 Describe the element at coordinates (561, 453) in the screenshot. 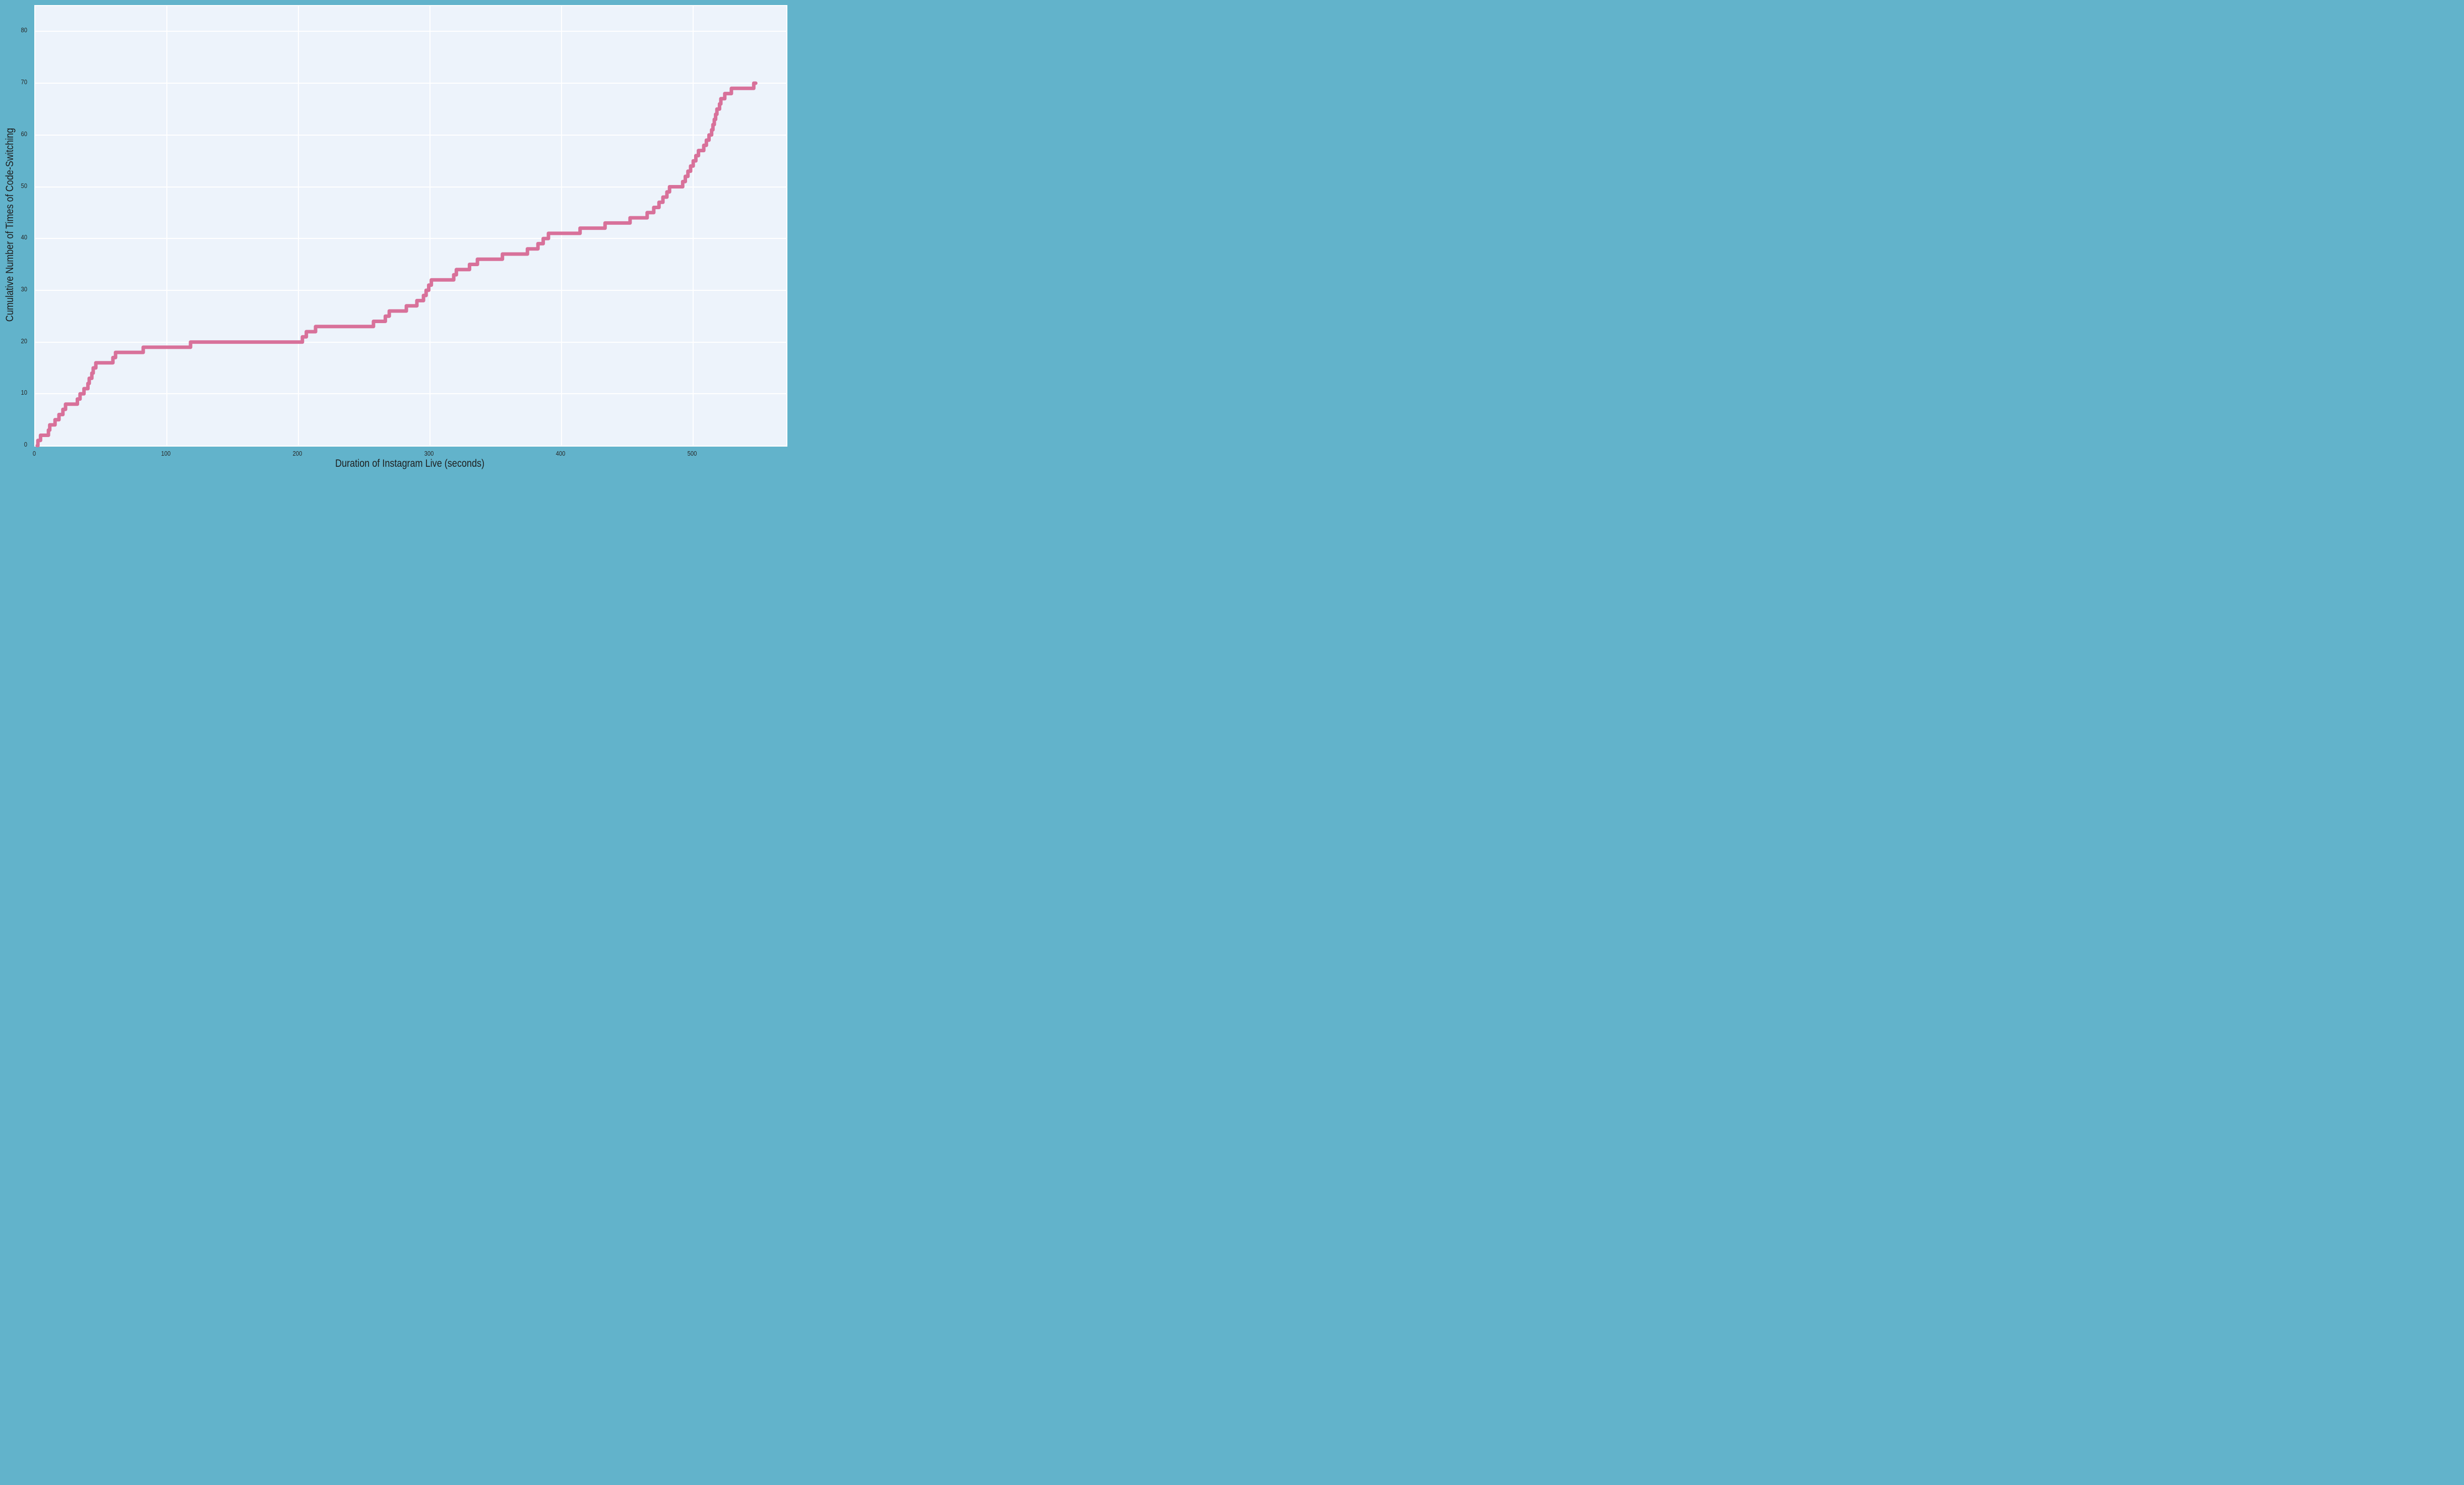

I see `x-tick-label: 400` at that location.